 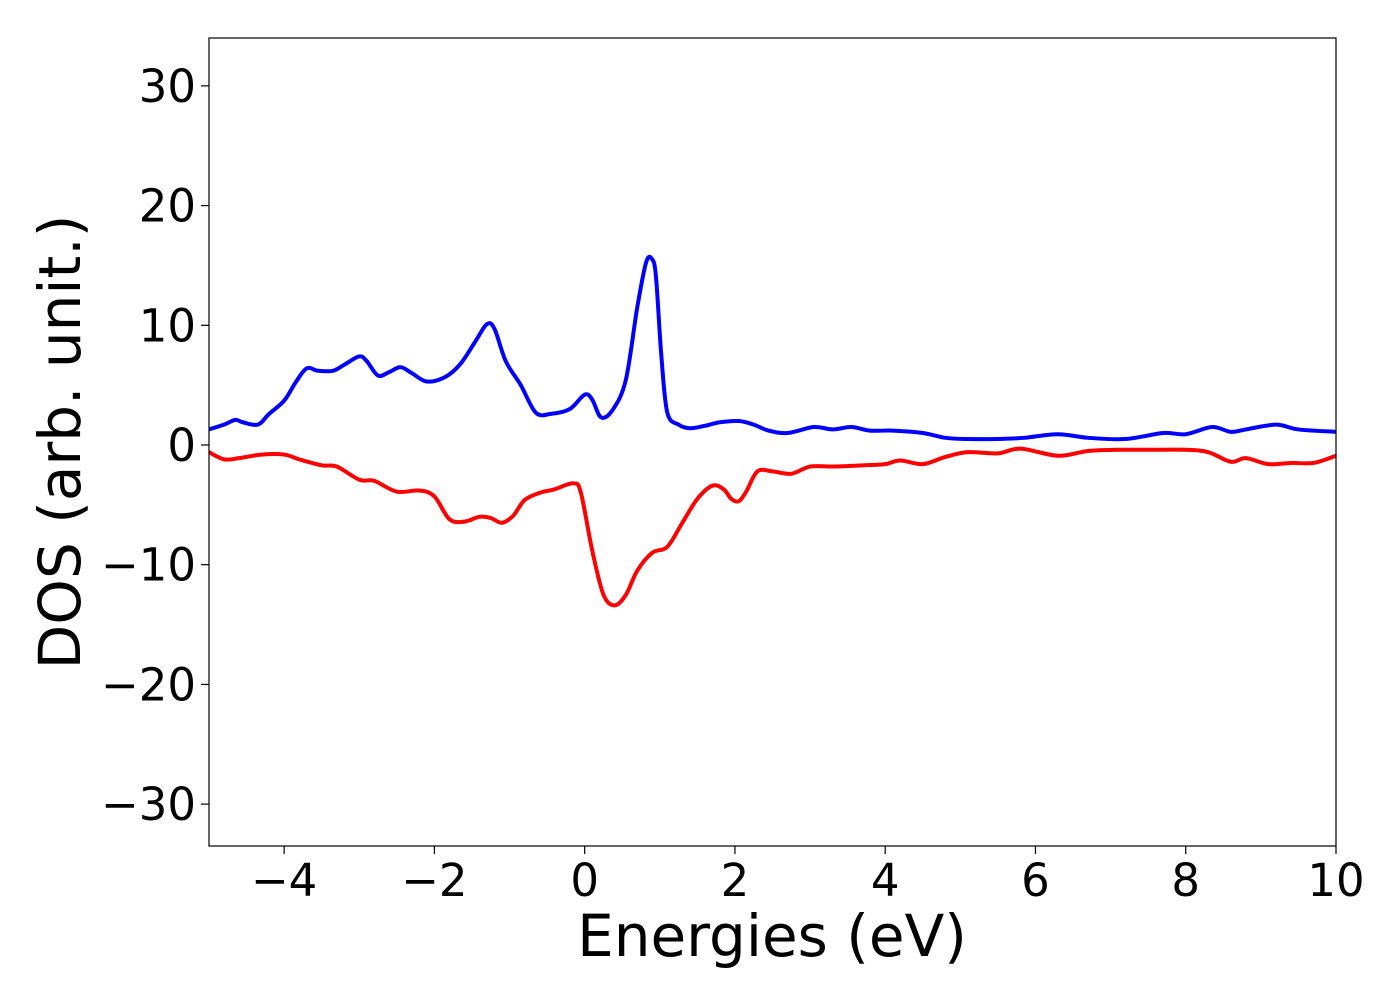 What do you see at coordinates (148, 804) in the screenshot?
I see `y-tick-label: −30` at bounding box center [148, 804].